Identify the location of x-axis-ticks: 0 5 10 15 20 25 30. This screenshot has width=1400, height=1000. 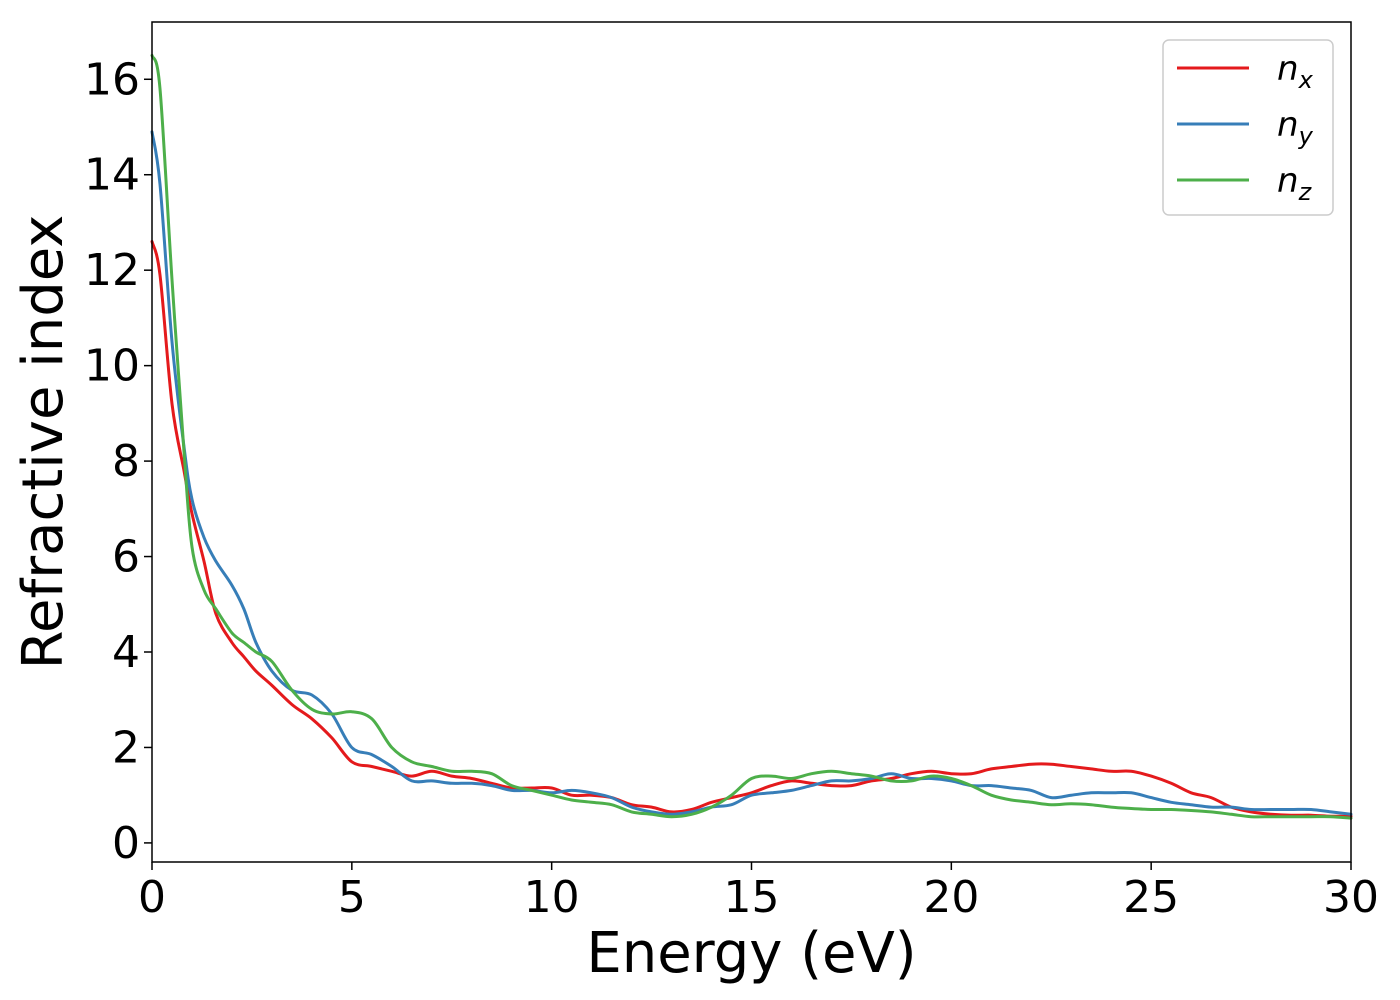
(758, 892).